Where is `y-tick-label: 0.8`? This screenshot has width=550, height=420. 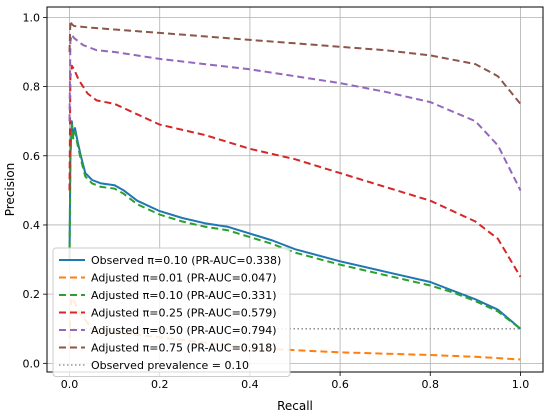
y-tick-label: 0.8 is located at coordinates (32, 87).